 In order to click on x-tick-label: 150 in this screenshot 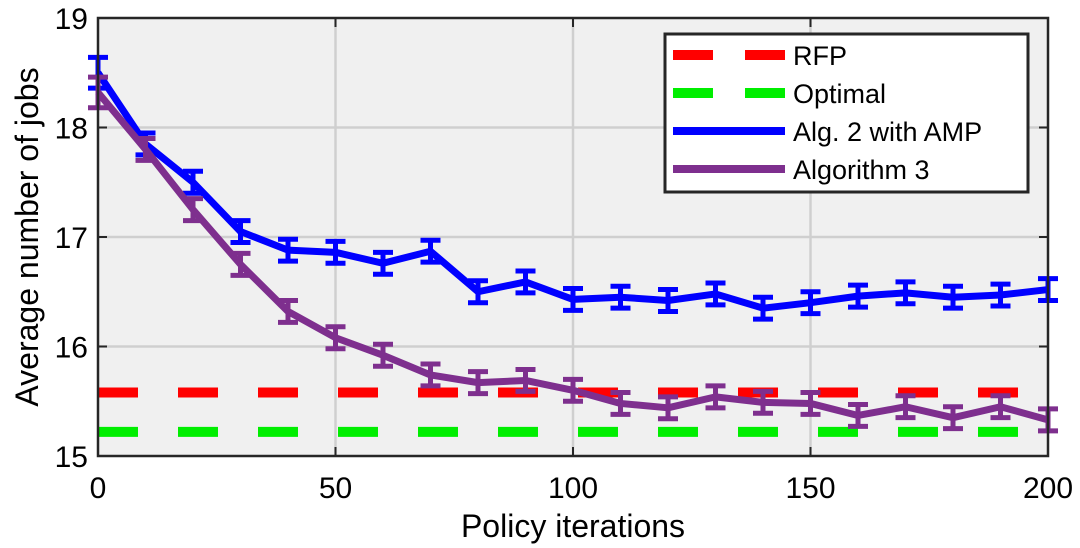, I will do `click(810, 488)`.